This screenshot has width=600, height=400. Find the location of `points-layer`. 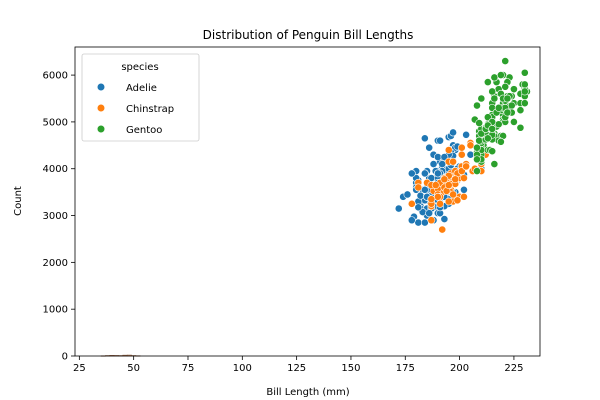

points-layer is located at coordinates (462, 145).